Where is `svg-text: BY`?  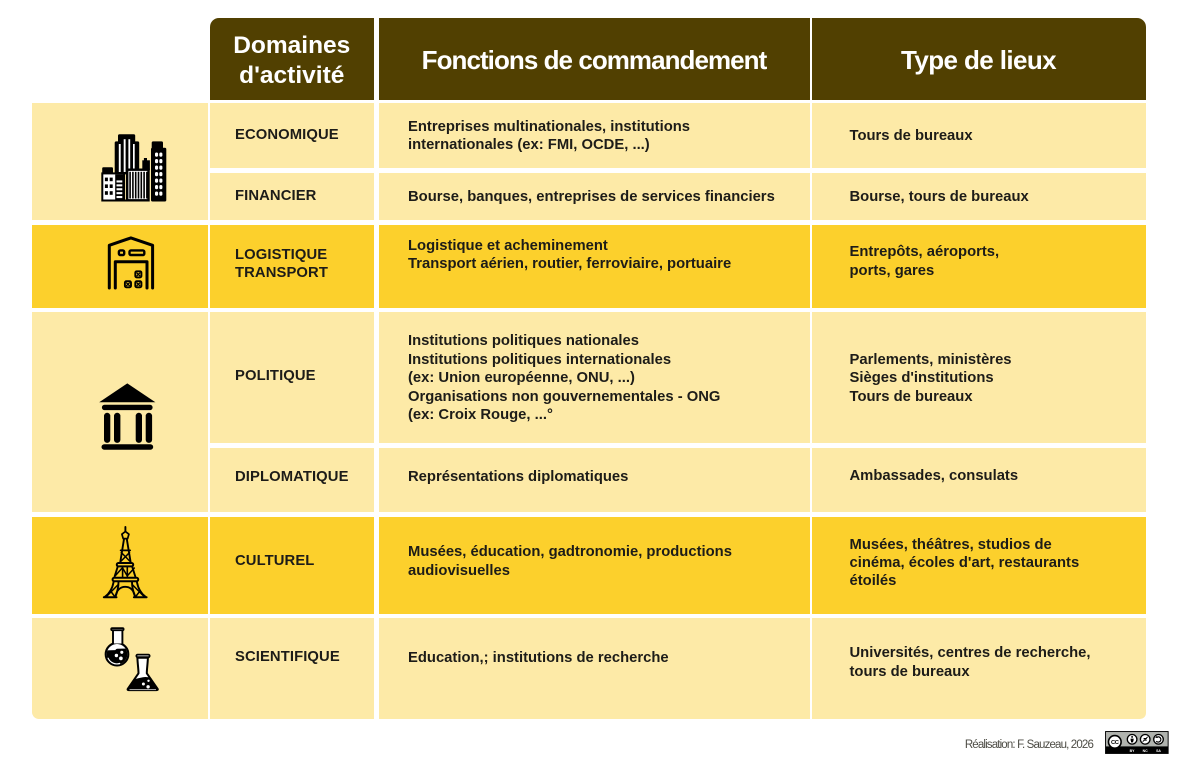
svg-text: BY is located at coordinates (1133, 751).